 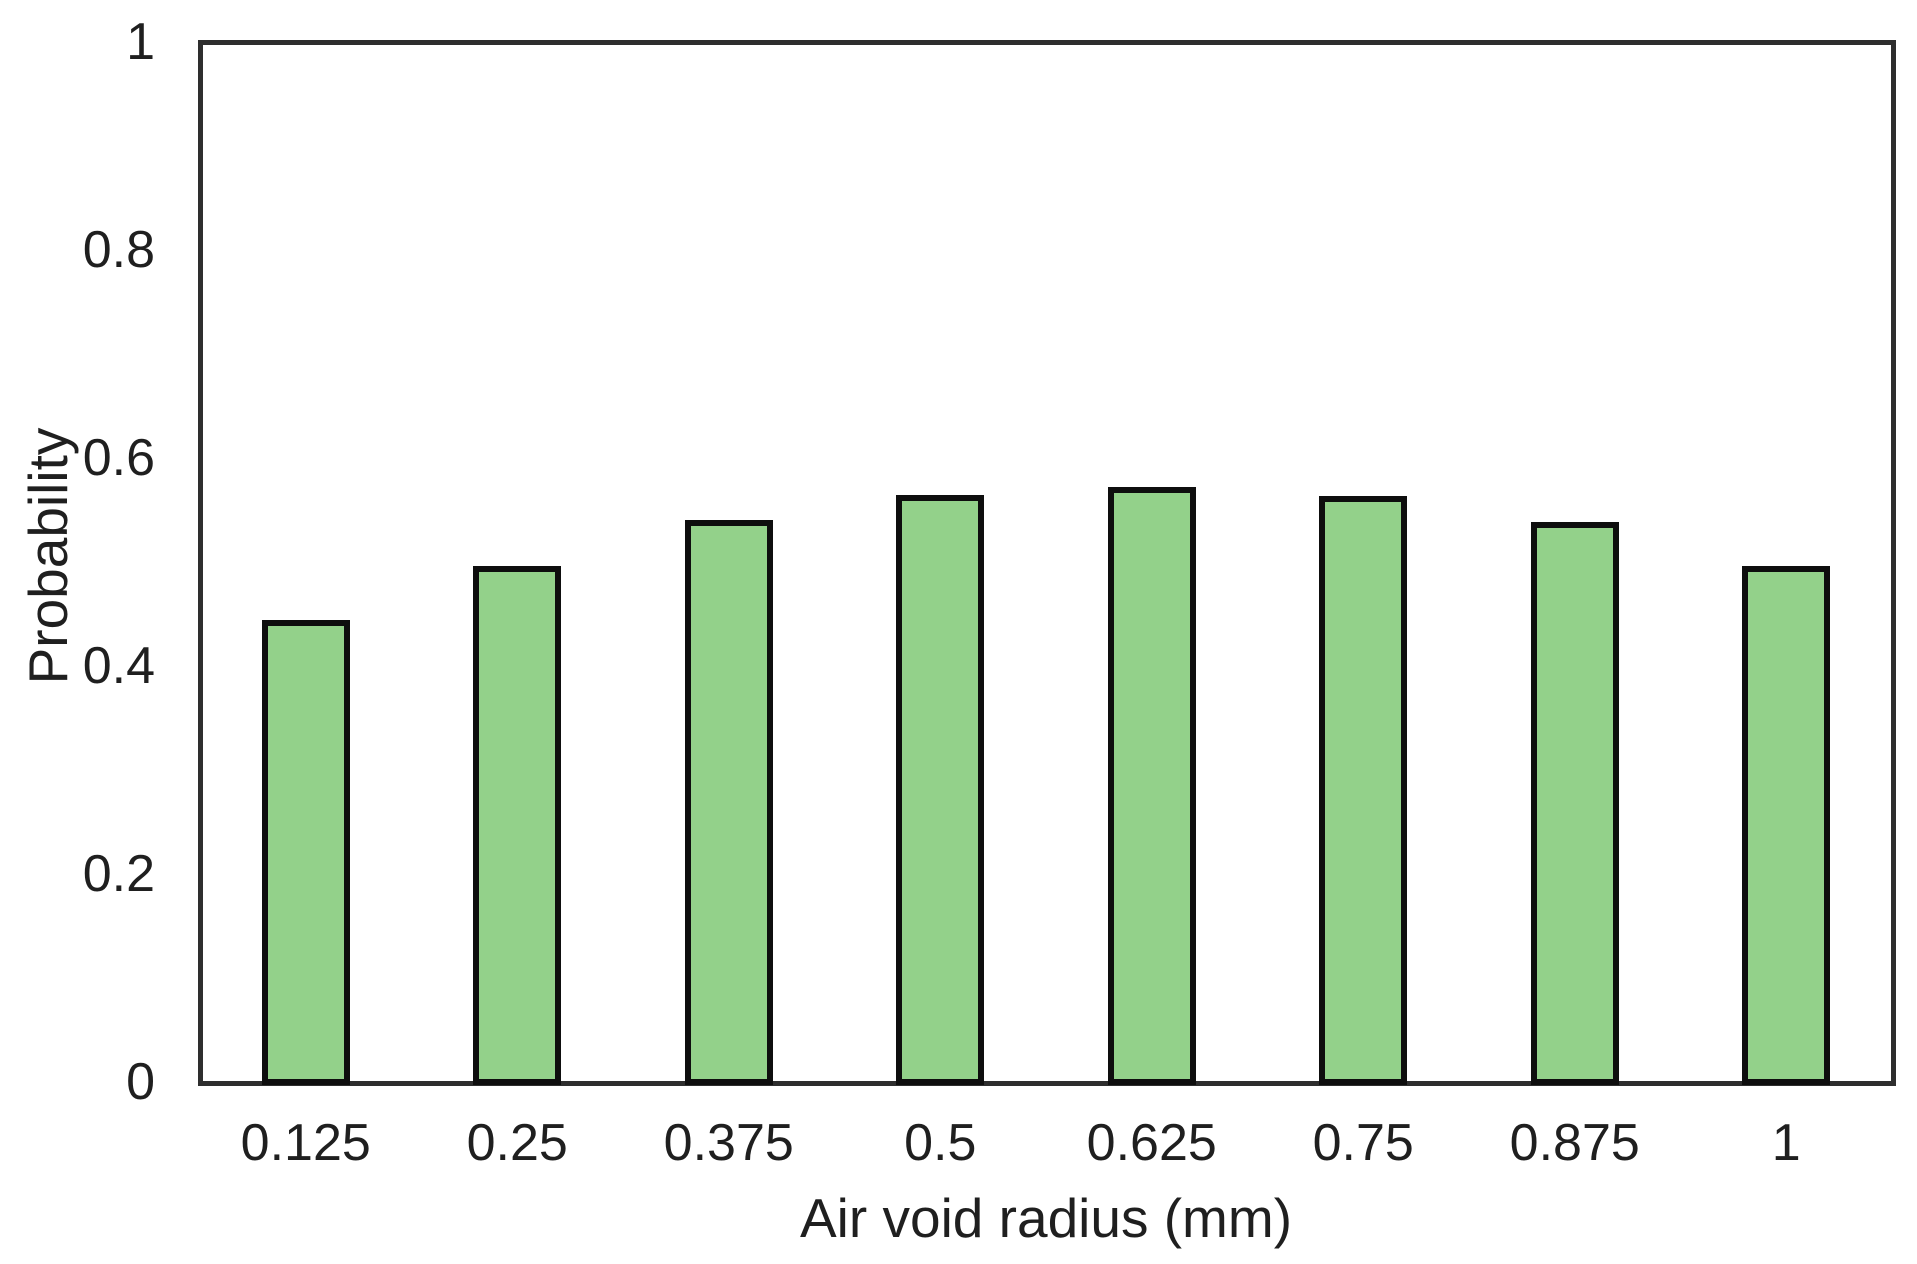 I want to click on y-tick-label: 0, so click(x=140, y=1082).